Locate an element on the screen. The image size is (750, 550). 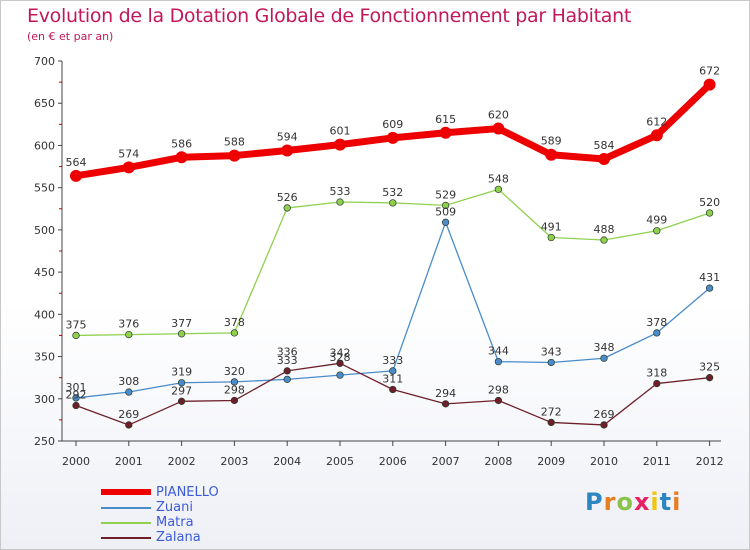
x-tick-label: 2005 is located at coordinates (340, 461).